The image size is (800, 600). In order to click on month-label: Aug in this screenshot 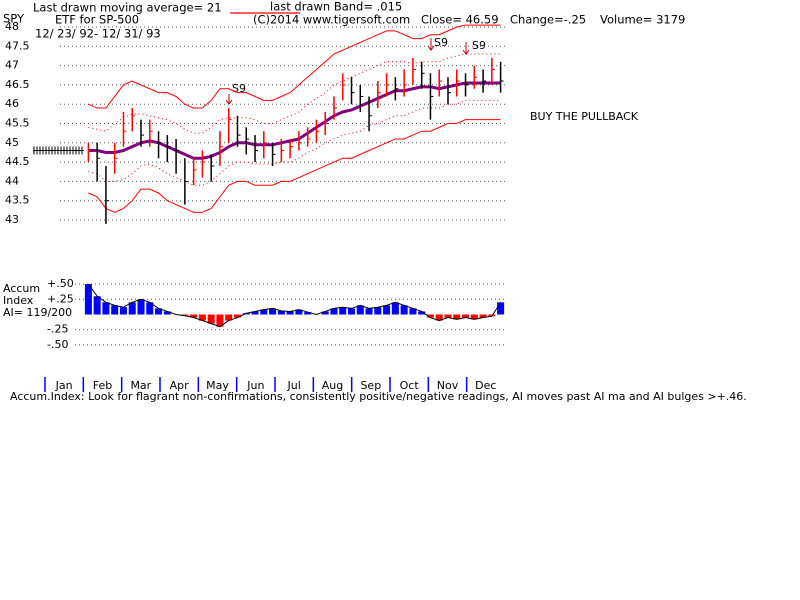, I will do `click(332, 385)`.